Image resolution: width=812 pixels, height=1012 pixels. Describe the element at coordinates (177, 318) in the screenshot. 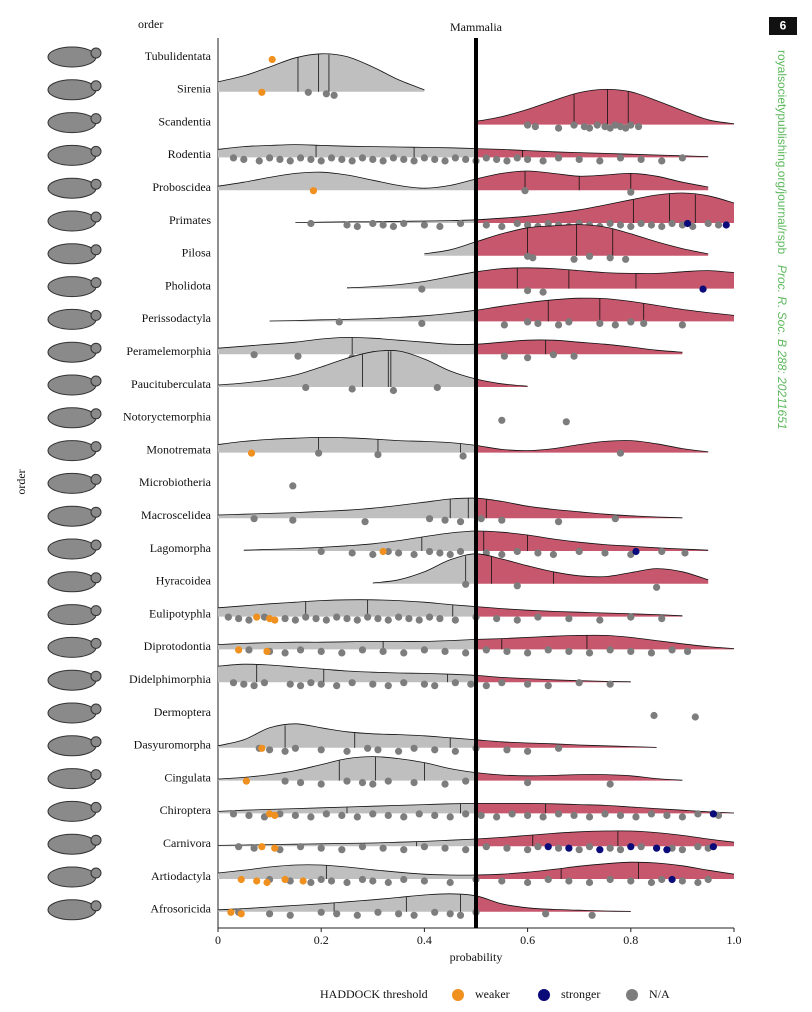

I see `row-label: Perissodactyla` at that location.